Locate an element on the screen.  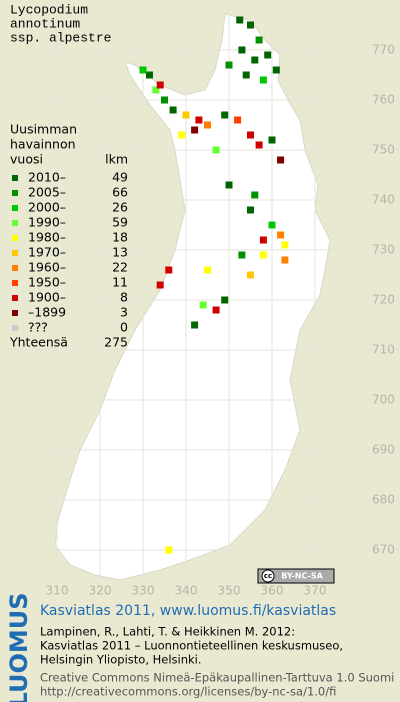
x-tick-label: 360 is located at coordinates (272, 591).